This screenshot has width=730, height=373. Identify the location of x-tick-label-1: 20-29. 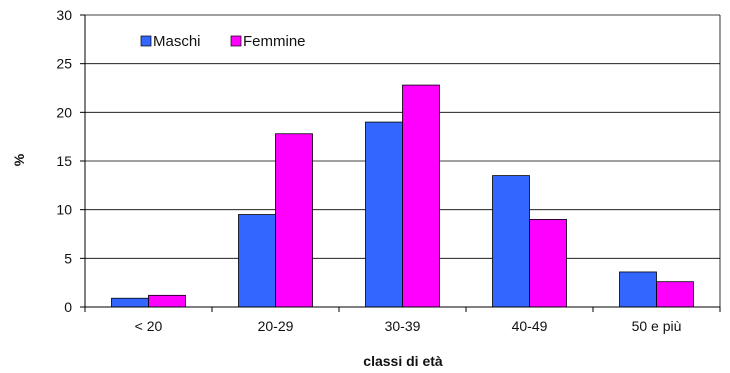
(276, 326).